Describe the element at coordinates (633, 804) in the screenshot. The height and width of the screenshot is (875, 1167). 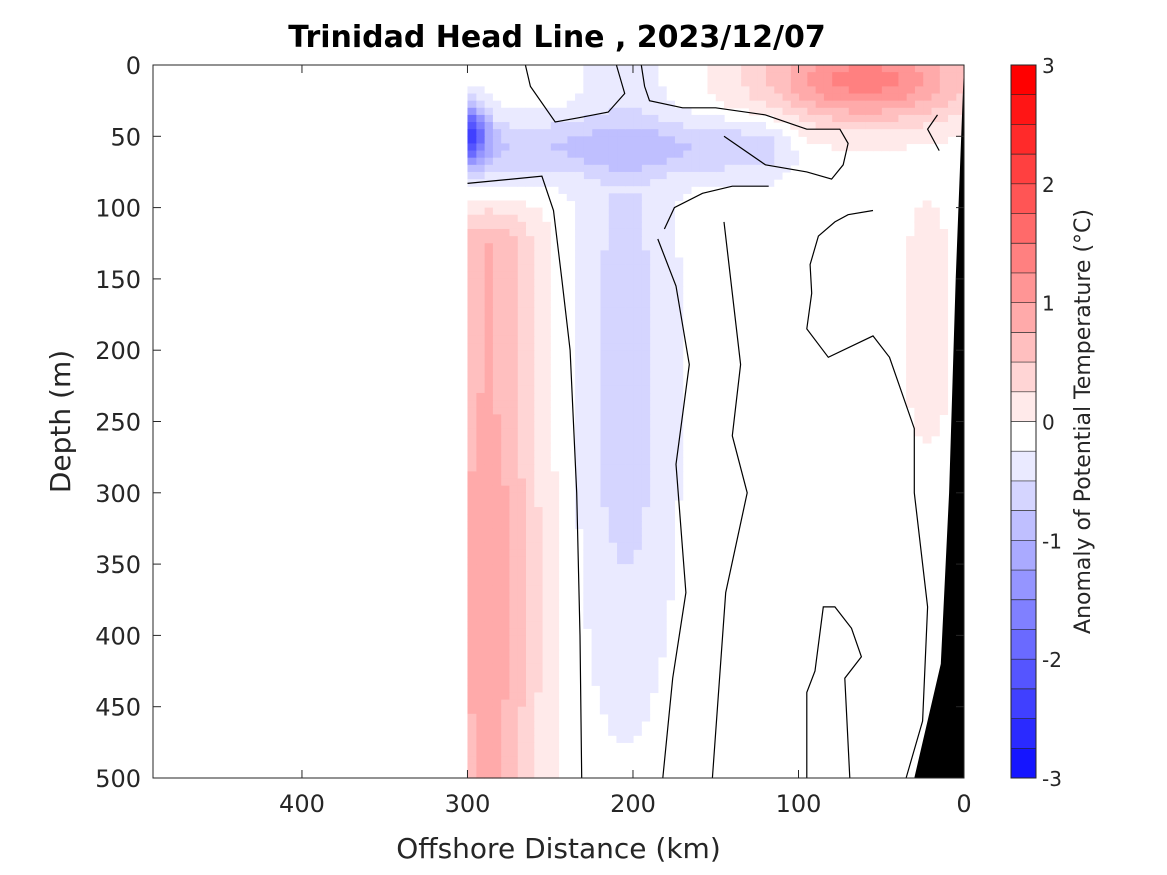
I see `x-tick-label: 200` at that location.